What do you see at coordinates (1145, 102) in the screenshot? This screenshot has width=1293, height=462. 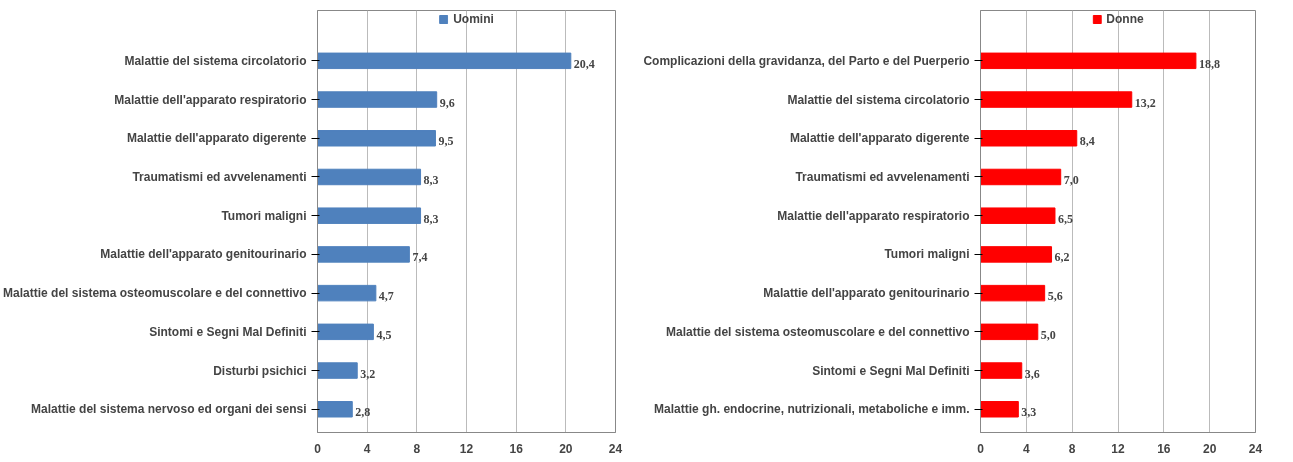 I see `data-label: 13,2` at bounding box center [1145, 102].